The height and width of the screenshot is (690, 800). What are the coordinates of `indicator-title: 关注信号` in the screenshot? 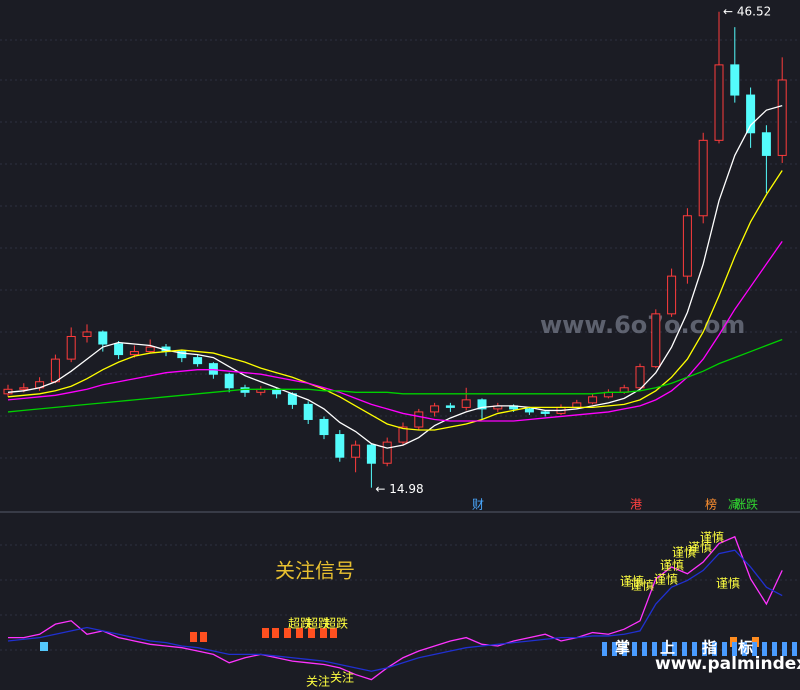 It's located at (315, 571).